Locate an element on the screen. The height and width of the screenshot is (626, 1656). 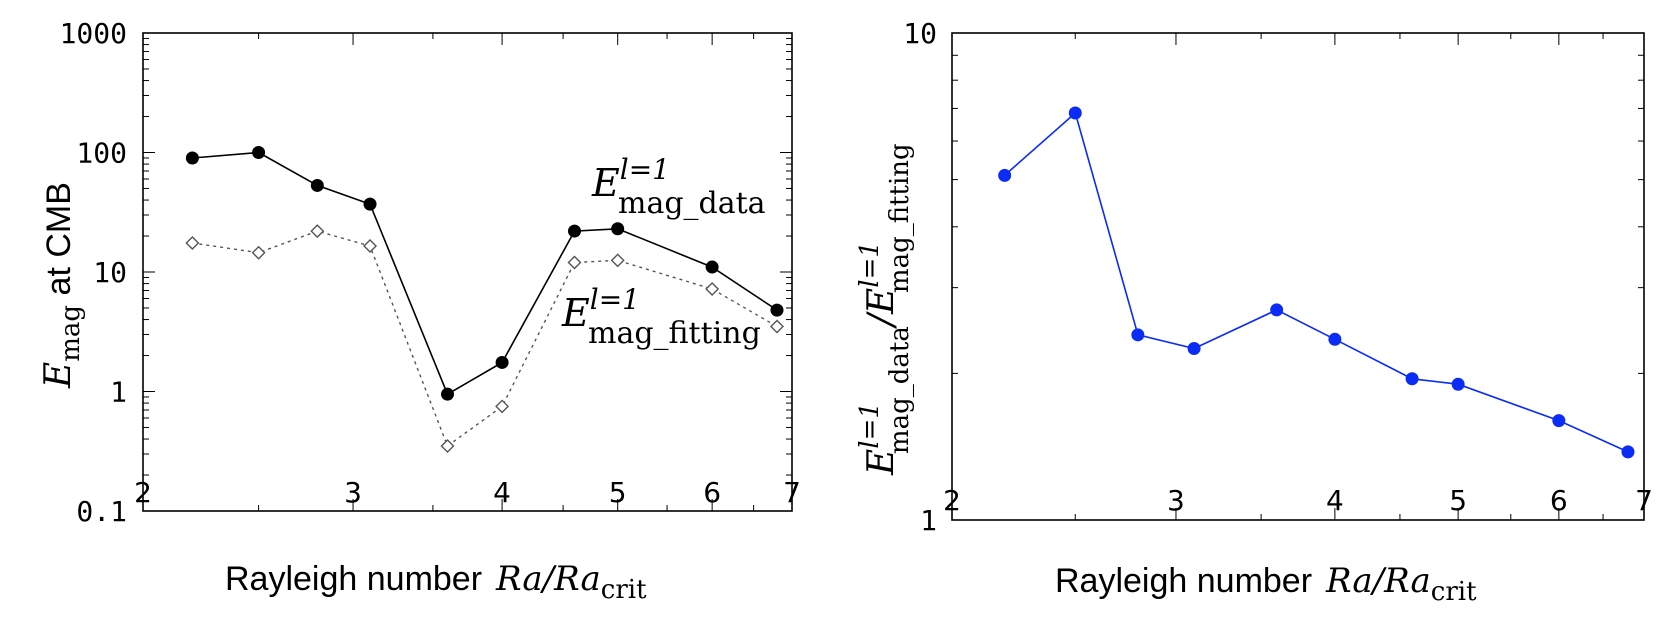
right-y-axis-label: El=1mag_data/El=1mag_fitting is located at coordinates (885, 309).